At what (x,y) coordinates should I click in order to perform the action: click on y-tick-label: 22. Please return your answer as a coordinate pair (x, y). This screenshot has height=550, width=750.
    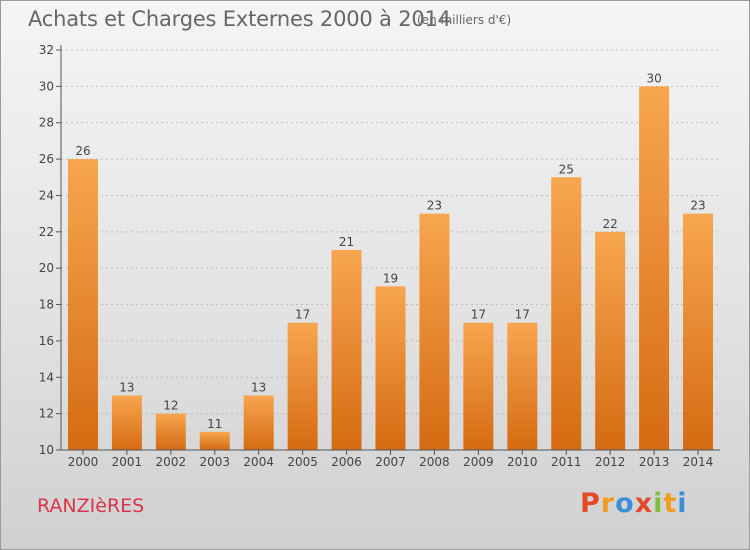
    Looking at the image, I should click on (46, 232).